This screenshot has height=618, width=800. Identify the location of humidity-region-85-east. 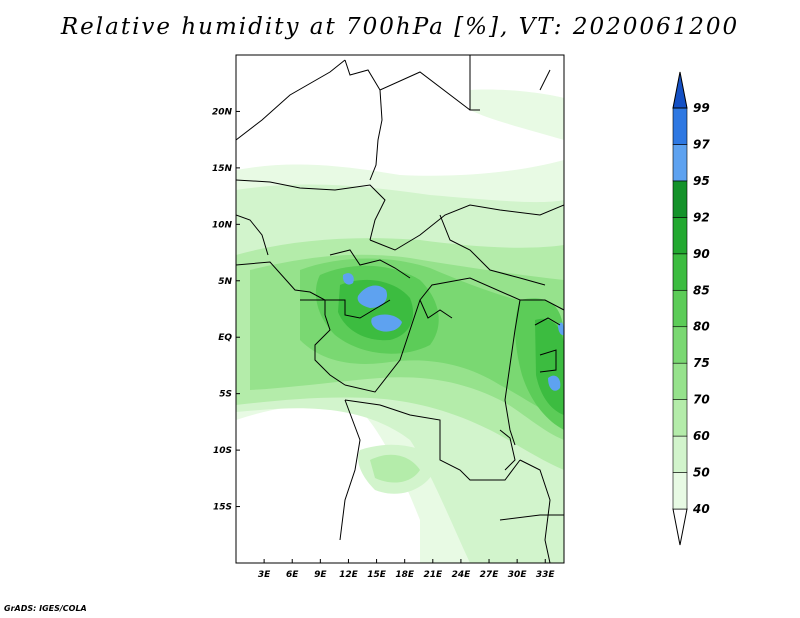
(549, 366).